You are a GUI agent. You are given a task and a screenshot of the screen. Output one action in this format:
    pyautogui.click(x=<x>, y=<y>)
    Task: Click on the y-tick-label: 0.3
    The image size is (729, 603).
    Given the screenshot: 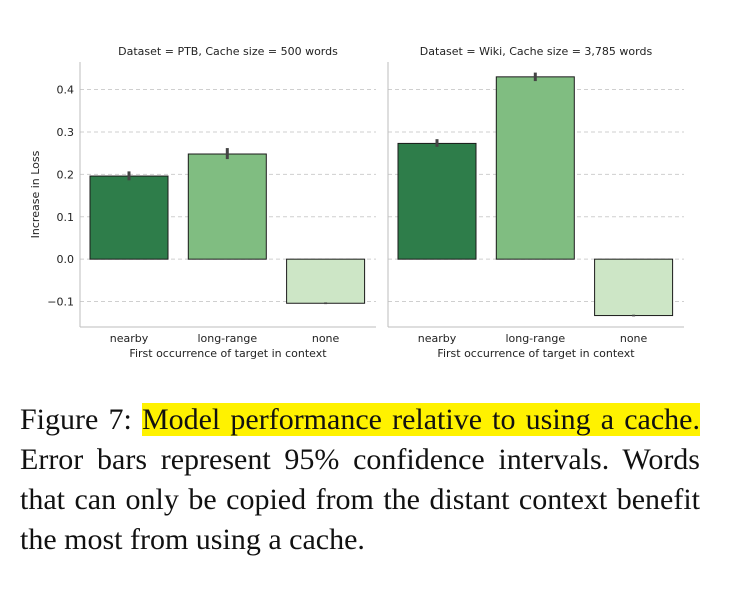 What is the action you would take?
    pyautogui.click(x=66, y=132)
    